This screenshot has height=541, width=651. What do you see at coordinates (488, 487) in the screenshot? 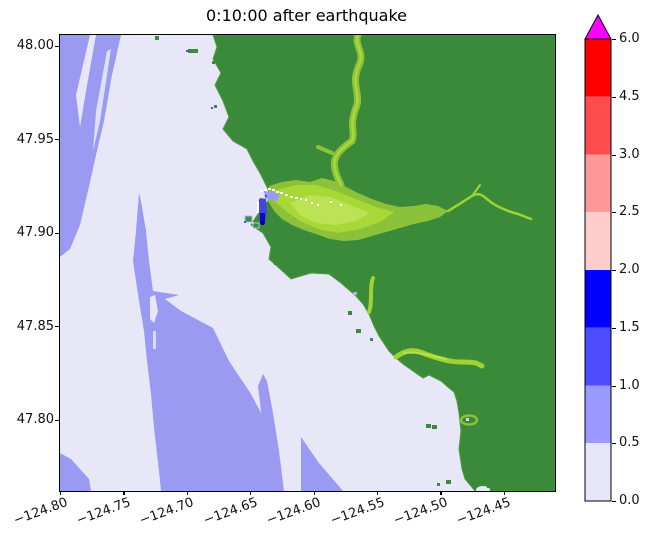
I see `island` at bounding box center [488, 487].